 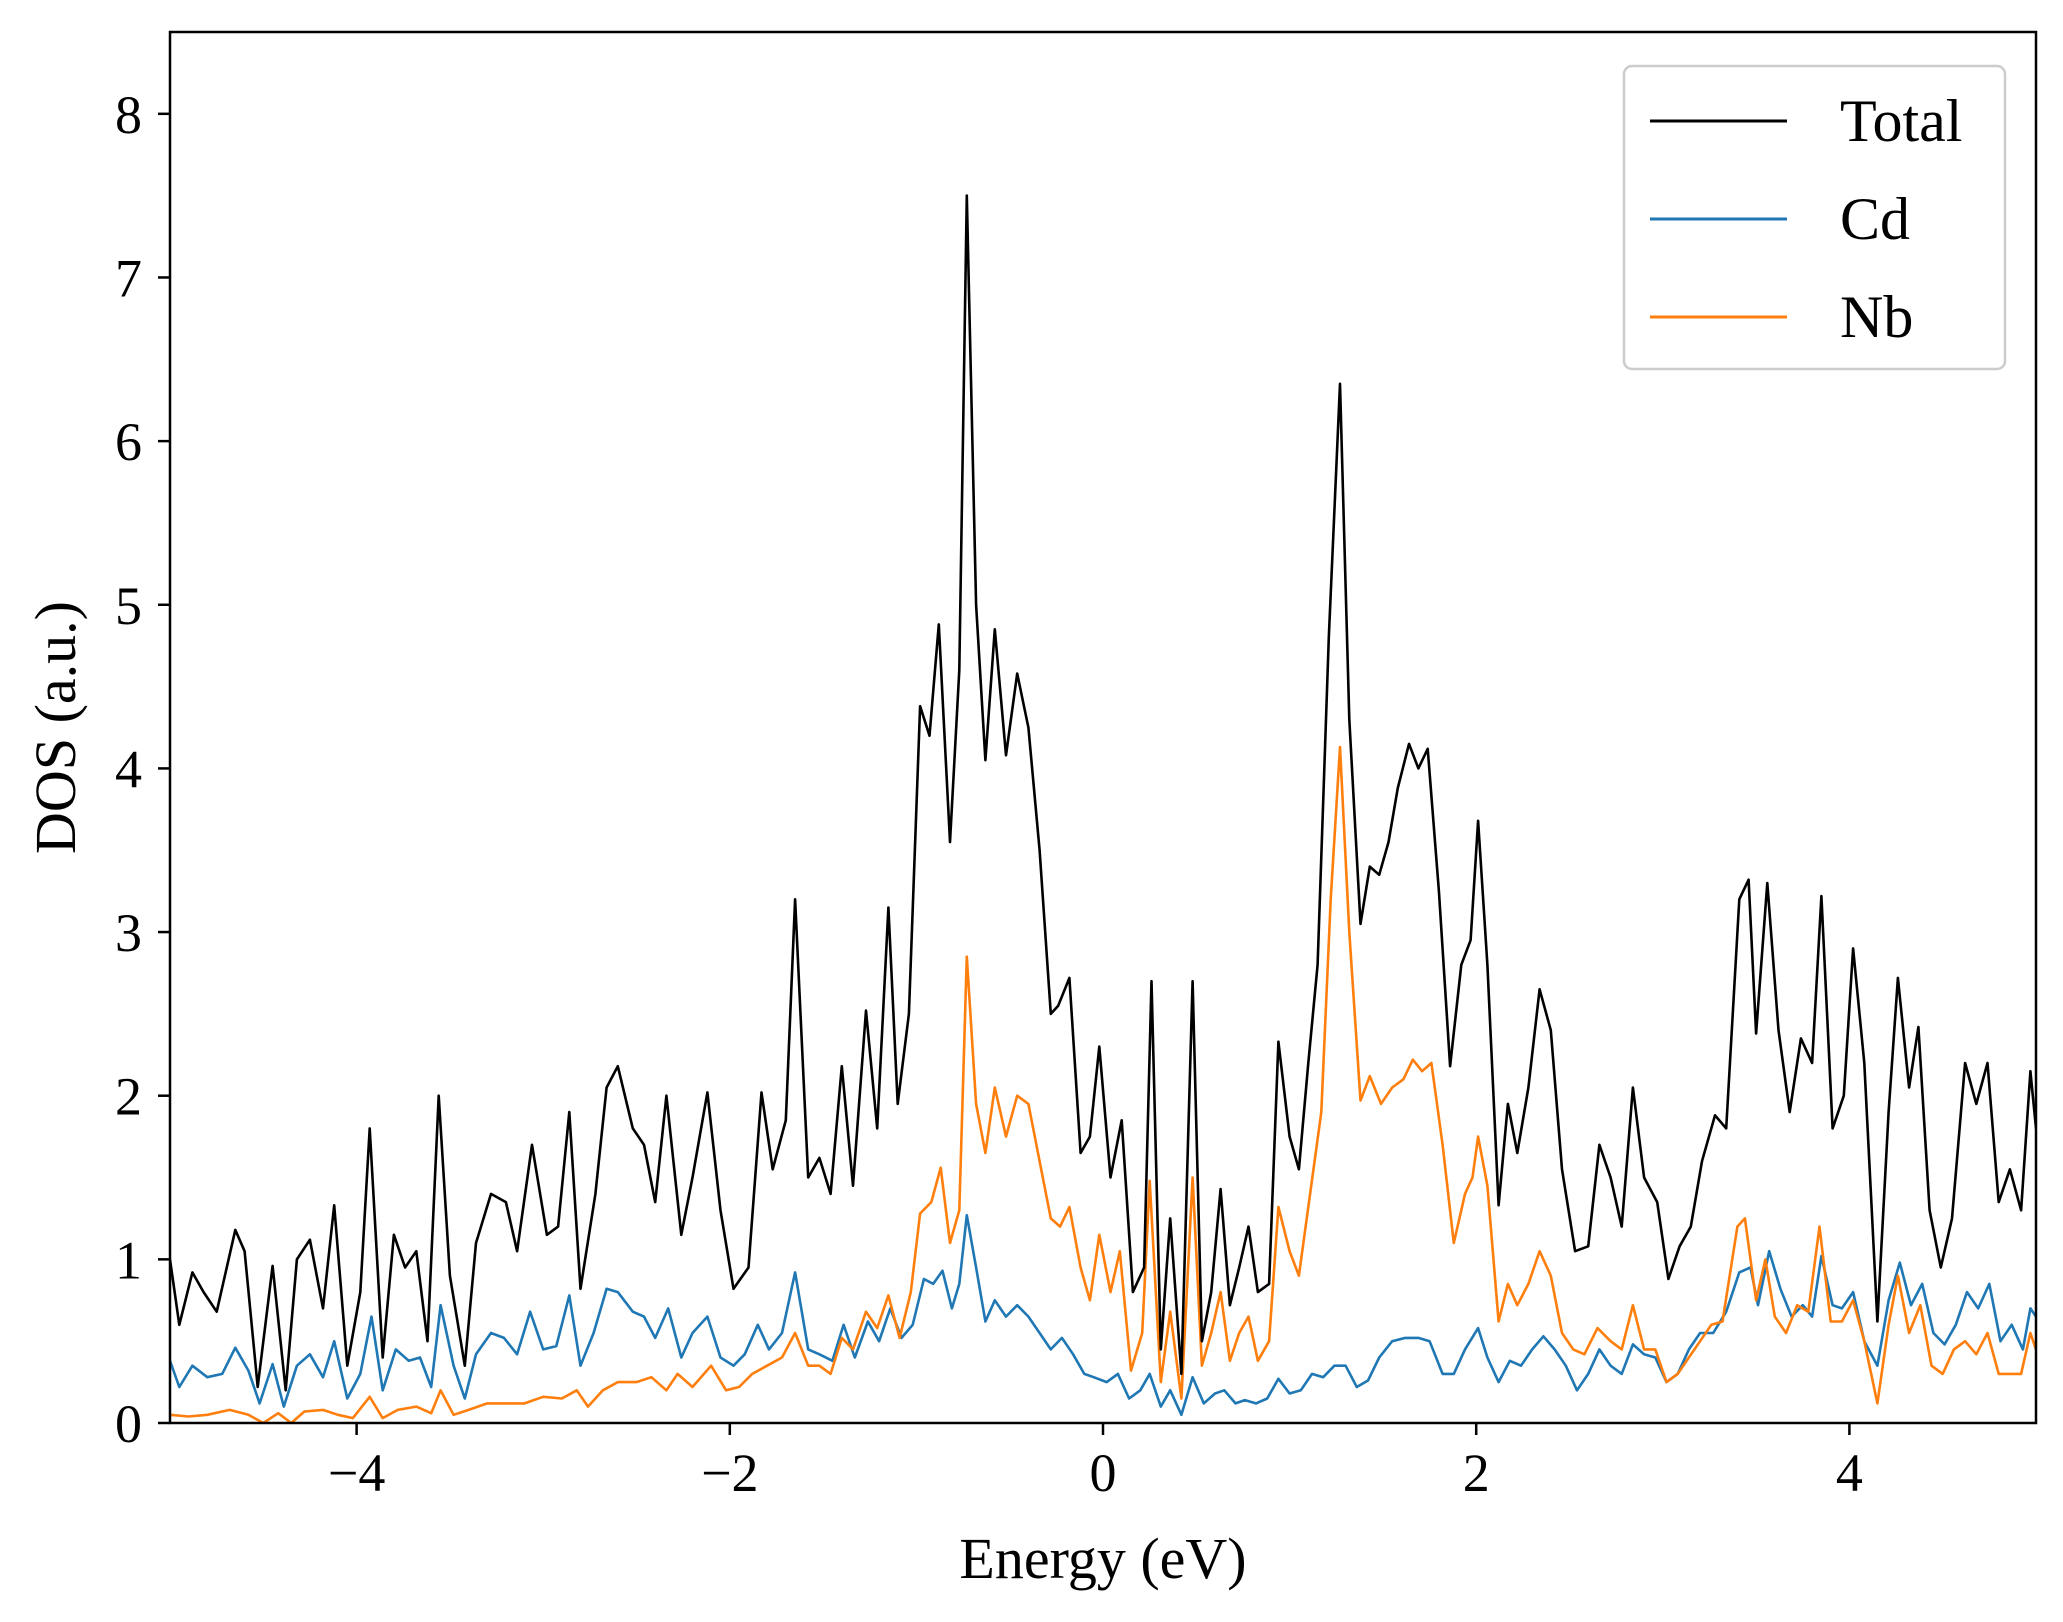 What do you see at coordinates (1103, 1473) in the screenshot?
I see `x-tick-label: 0` at bounding box center [1103, 1473].